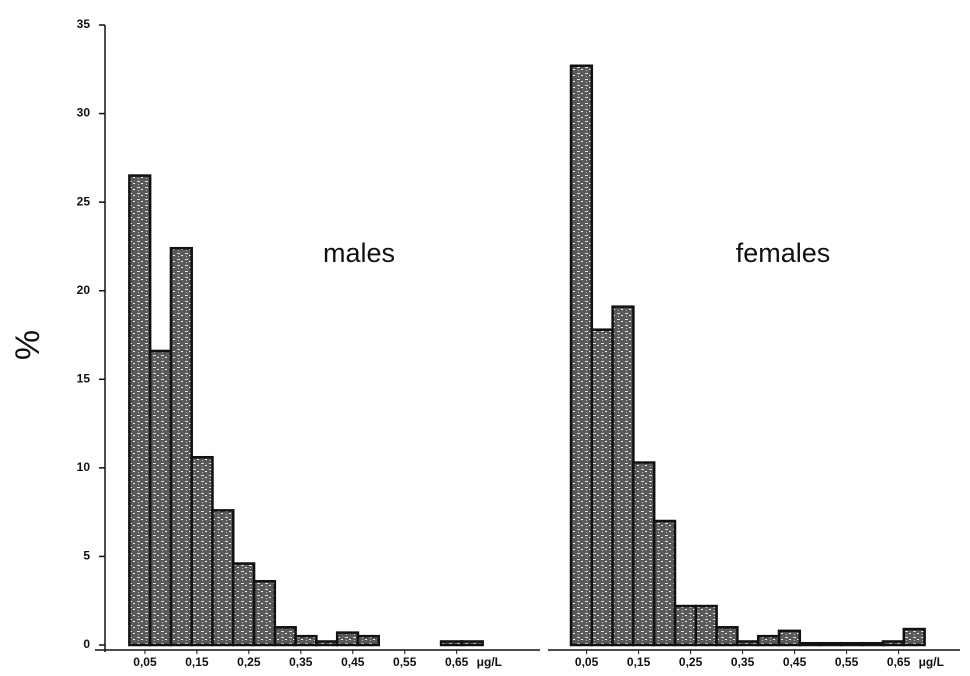 This screenshot has width=970, height=676. What do you see at coordinates (86, 644) in the screenshot?
I see `y-tick-label: 0` at bounding box center [86, 644].